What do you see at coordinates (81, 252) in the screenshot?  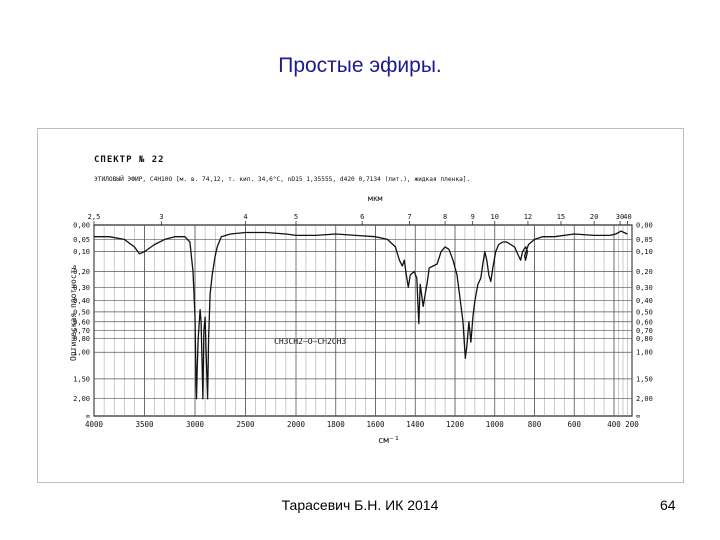 I see `left-tick-label: 0,10` at bounding box center [81, 252].